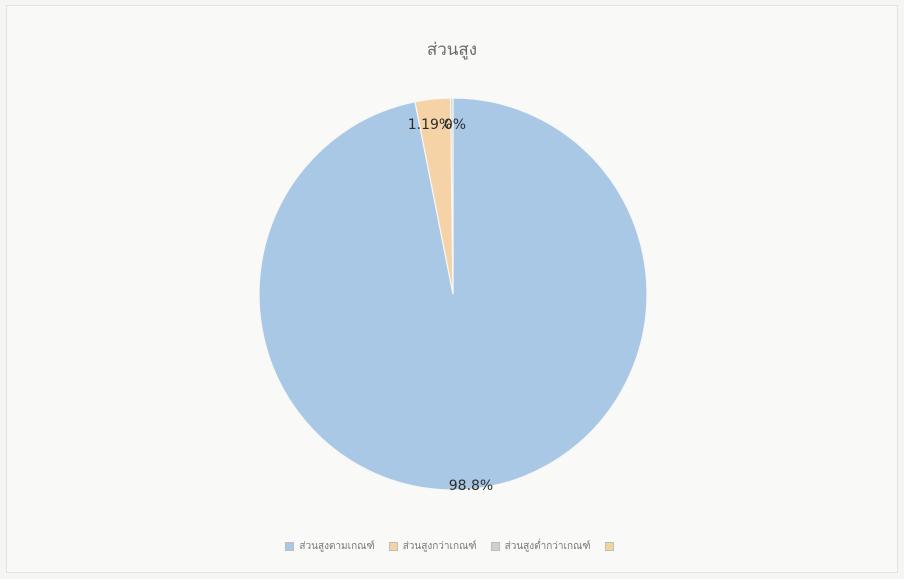 This screenshot has height=579, width=904. I want to click on legend-entry-1: ส่วนสูงตามเกณฑ์, so click(330, 546).